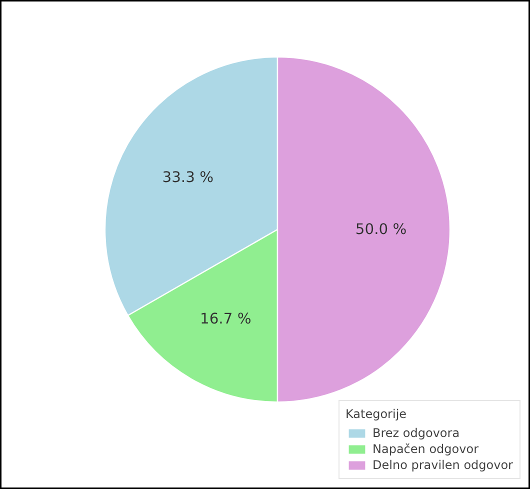  I want to click on data-label: 16.7 %, so click(226, 319).